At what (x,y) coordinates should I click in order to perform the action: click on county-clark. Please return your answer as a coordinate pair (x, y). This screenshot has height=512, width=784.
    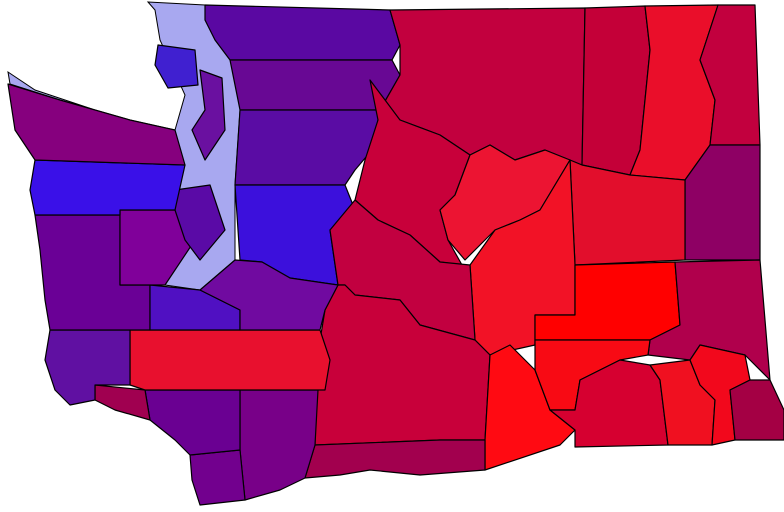
    Looking at the image, I should click on (217, 477).